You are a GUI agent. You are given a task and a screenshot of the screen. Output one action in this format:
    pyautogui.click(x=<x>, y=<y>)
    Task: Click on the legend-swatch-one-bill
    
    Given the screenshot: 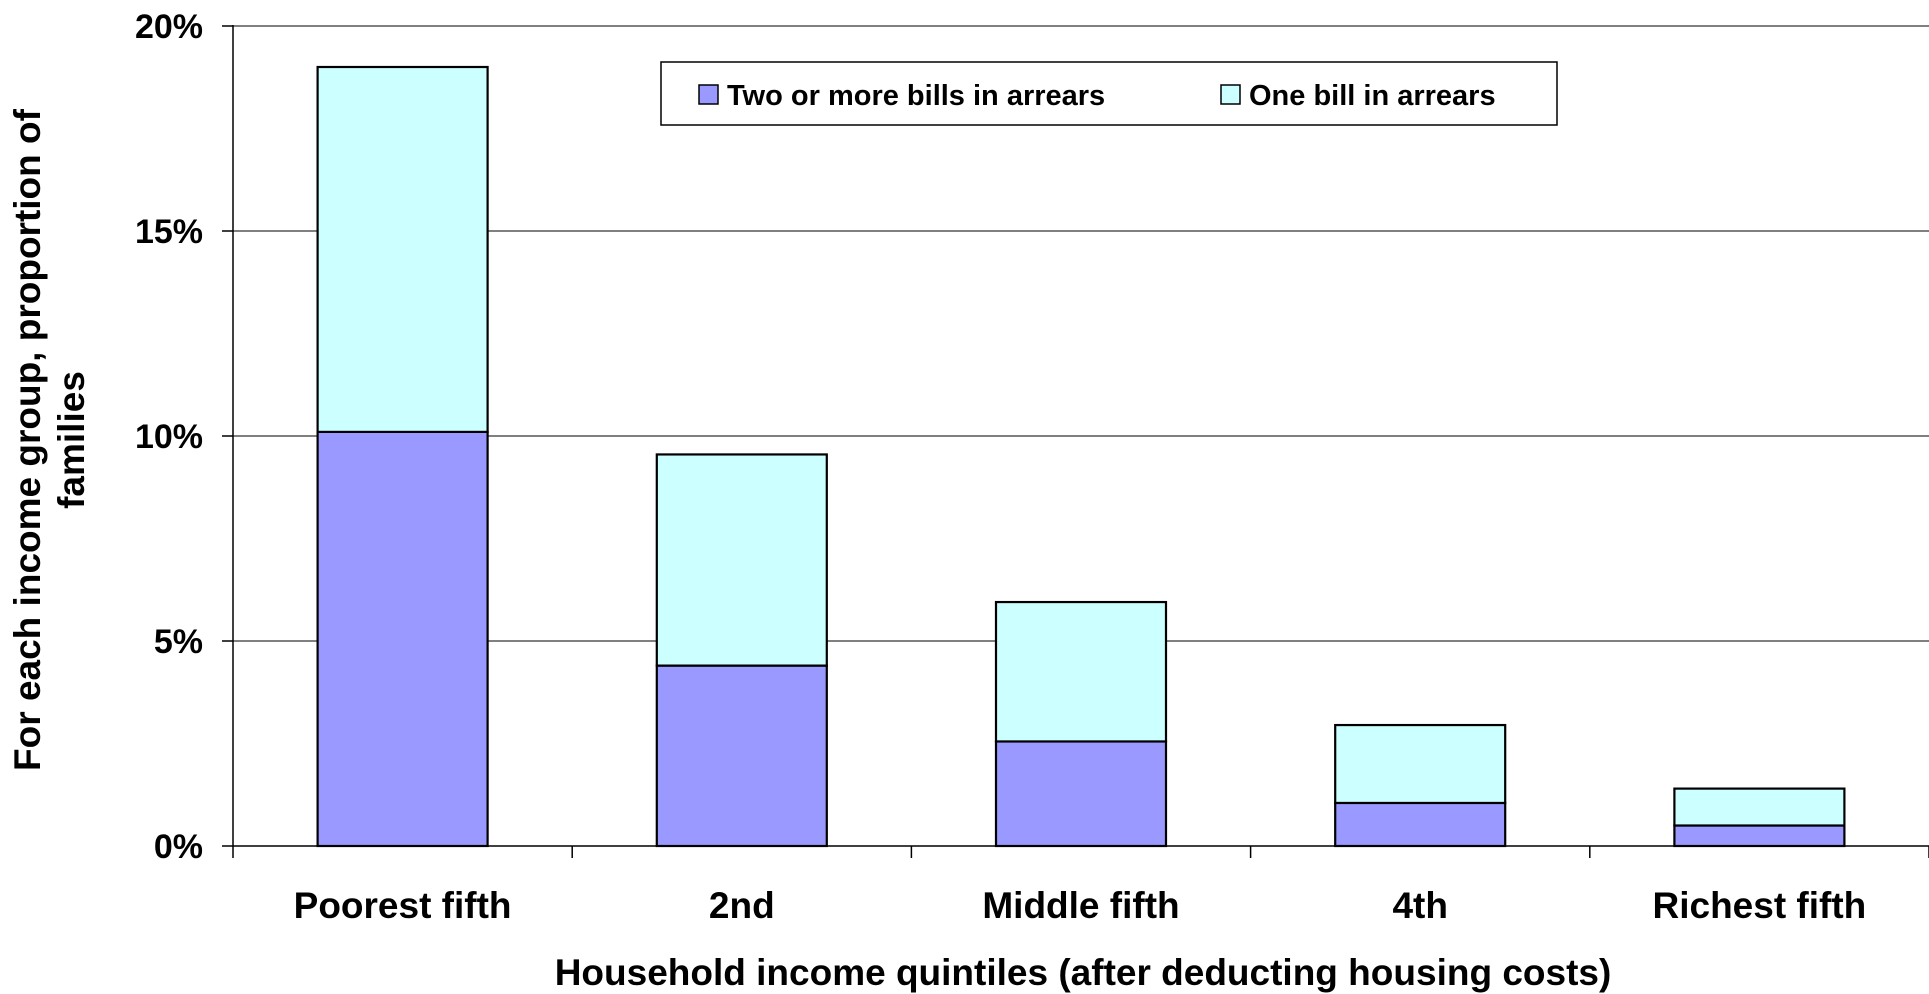 What is the action you would take?
    pyautogui.click(x=1230, y=94)
    